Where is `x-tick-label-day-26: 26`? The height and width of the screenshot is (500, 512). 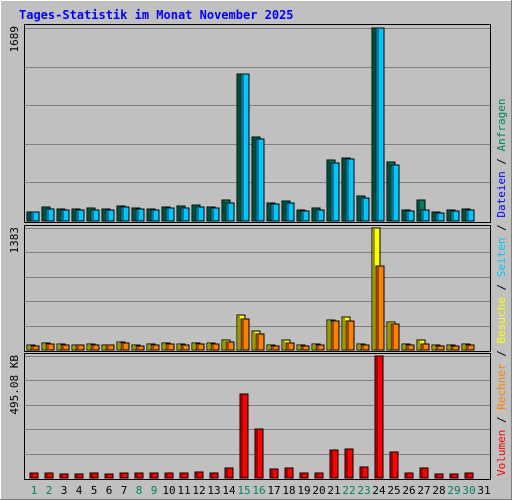
x-tick-label-day-26: 26 is located at coordinates (408, 490).